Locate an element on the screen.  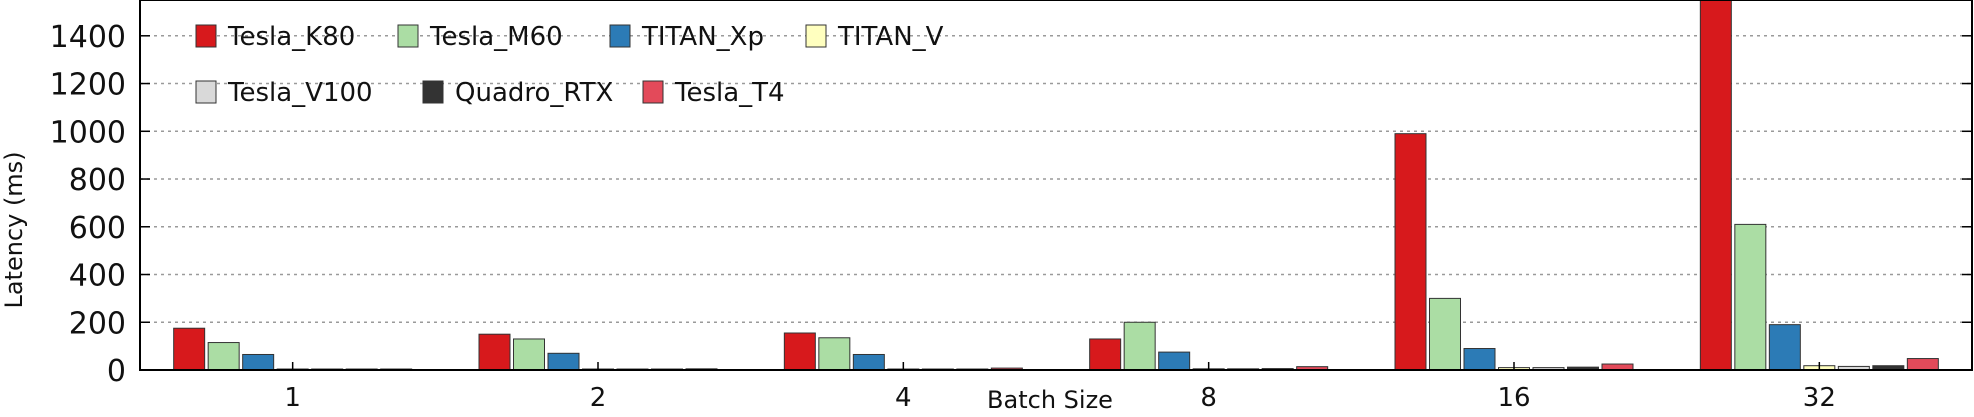
x-tick-label: 16 is located at coordinates (1513, 398).